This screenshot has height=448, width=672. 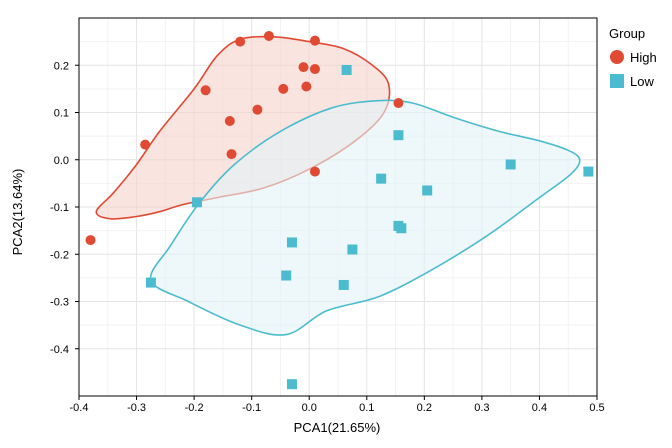 What do you see at coordinates (366, 408) in the screenshot?
I see `x-tick-label: 0.1` at bounding box center [366, 408].